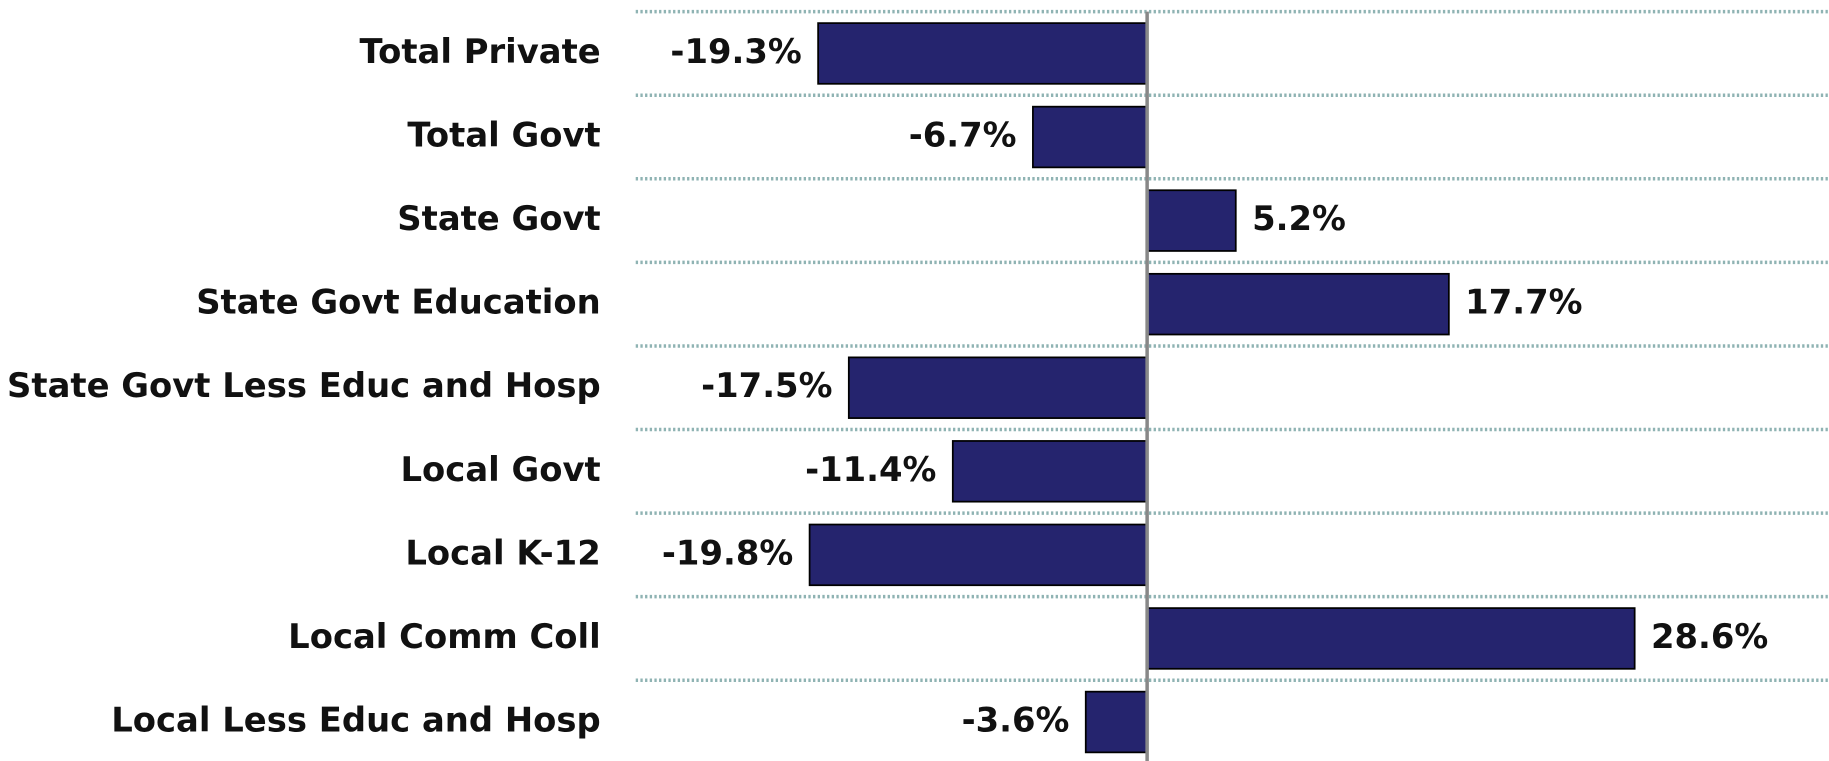 The width and height of the screenshot is (1829, 761). I want to click on value-label: 5.2%, so click(1299, 218).